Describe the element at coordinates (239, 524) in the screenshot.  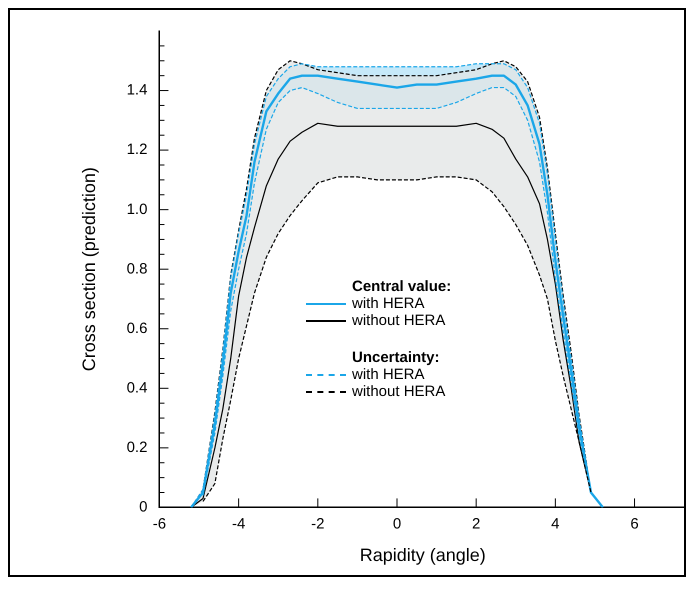
I see `x-tick-label: -4` at that location.